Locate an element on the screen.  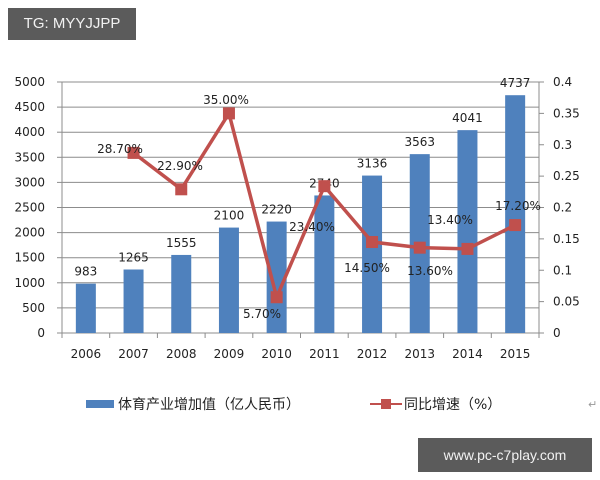
y-right-tick: 0.1 is located at coordinates (562, 270).